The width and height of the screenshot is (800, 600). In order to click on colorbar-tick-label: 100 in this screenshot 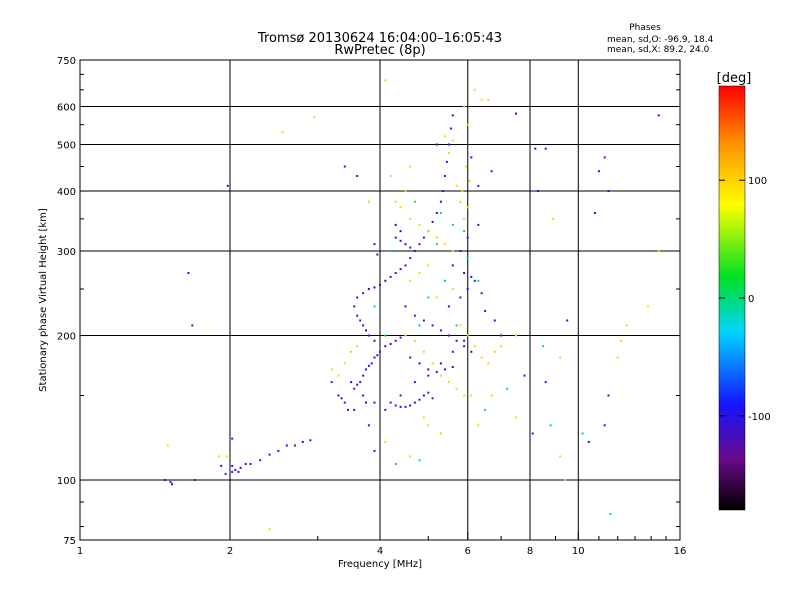, I will do `click(757, 181)`.